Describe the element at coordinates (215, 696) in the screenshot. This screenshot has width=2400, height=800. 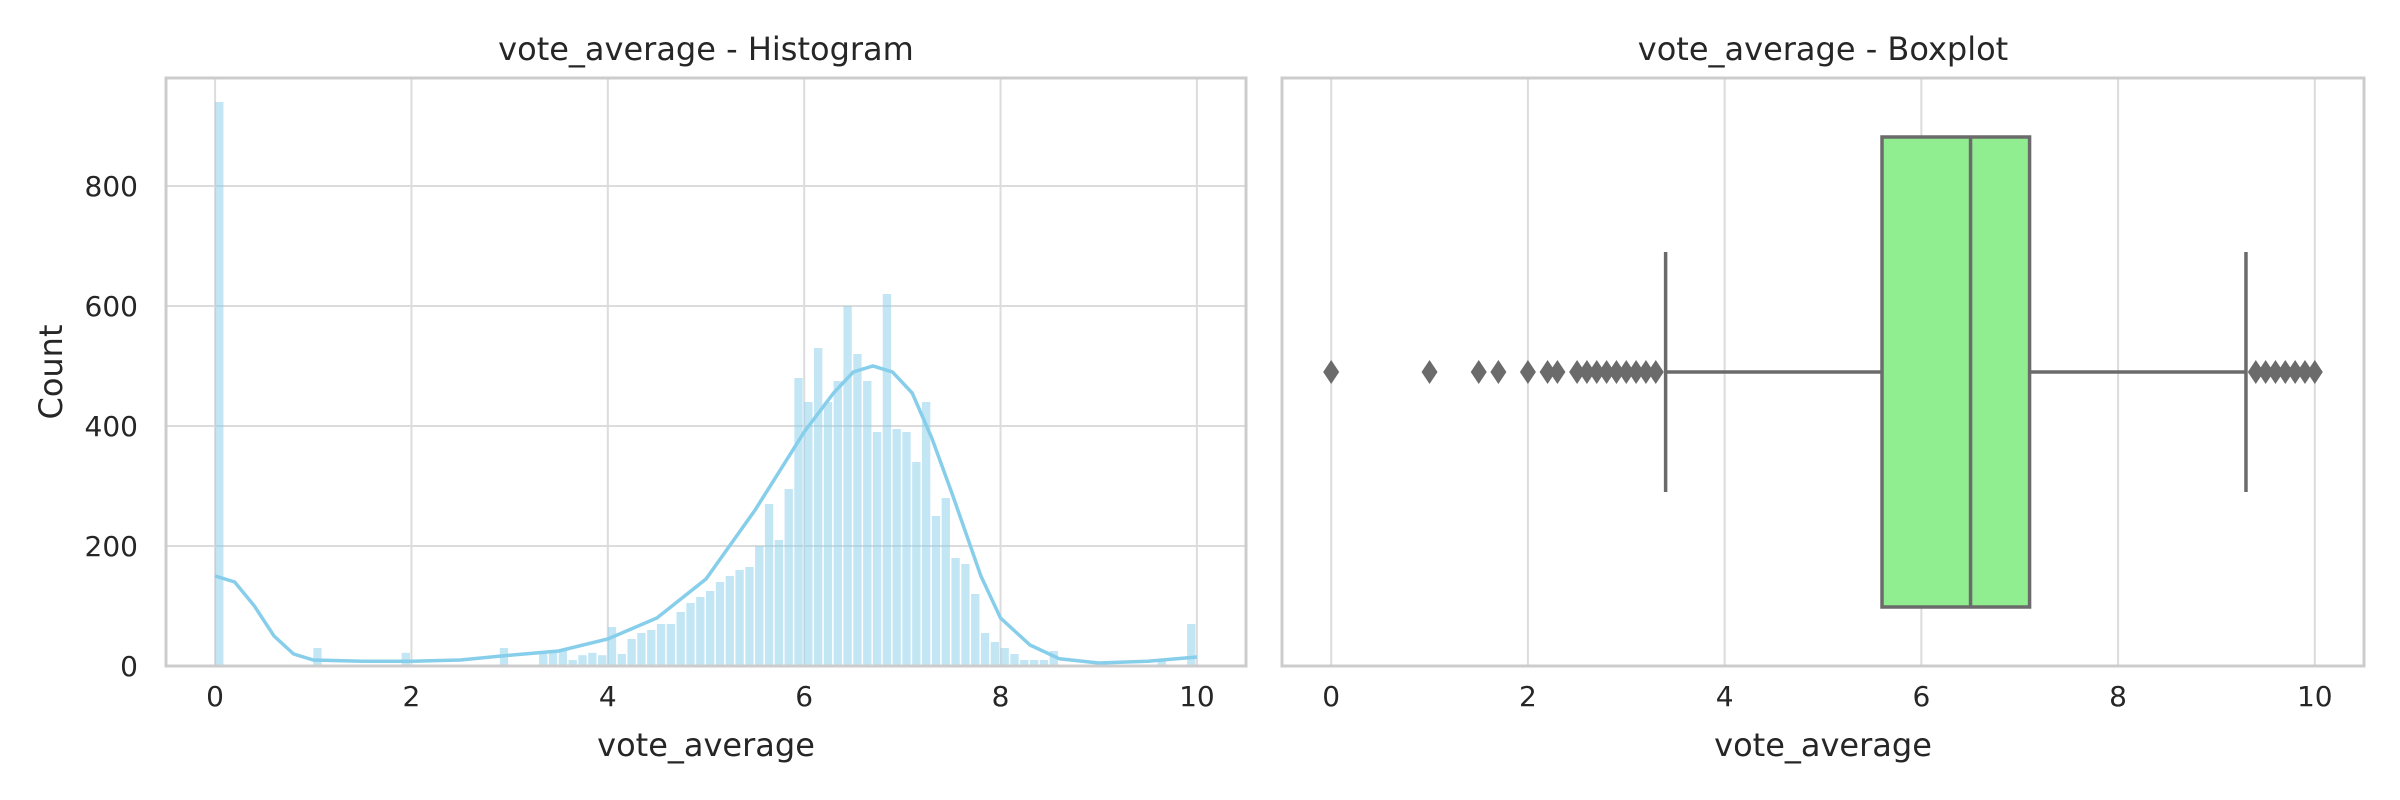
I see `histogram-x-tick-label: 0` at that location.